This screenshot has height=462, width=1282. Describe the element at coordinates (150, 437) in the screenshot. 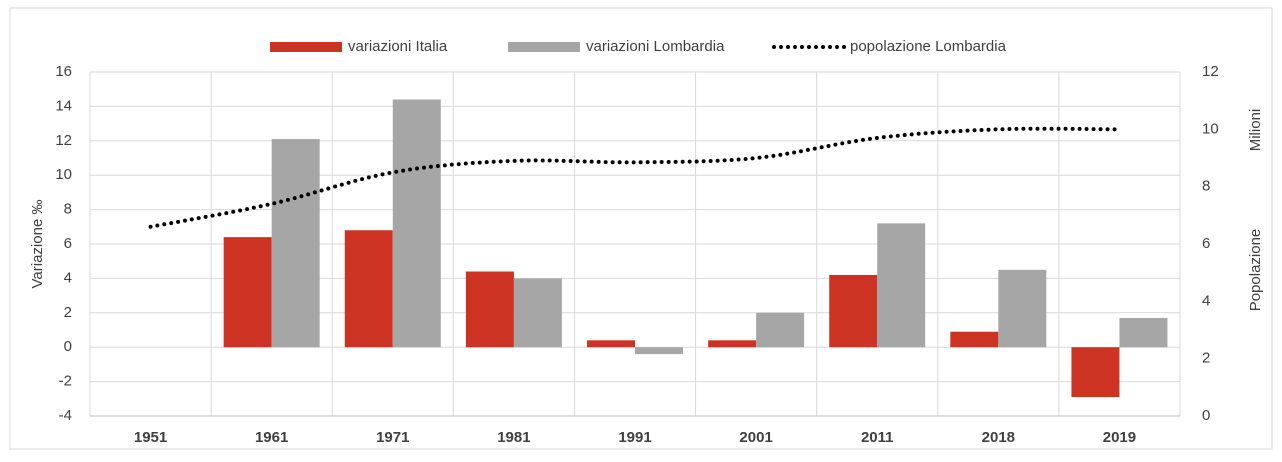

I see `x-tick-label: 1951` at that location.